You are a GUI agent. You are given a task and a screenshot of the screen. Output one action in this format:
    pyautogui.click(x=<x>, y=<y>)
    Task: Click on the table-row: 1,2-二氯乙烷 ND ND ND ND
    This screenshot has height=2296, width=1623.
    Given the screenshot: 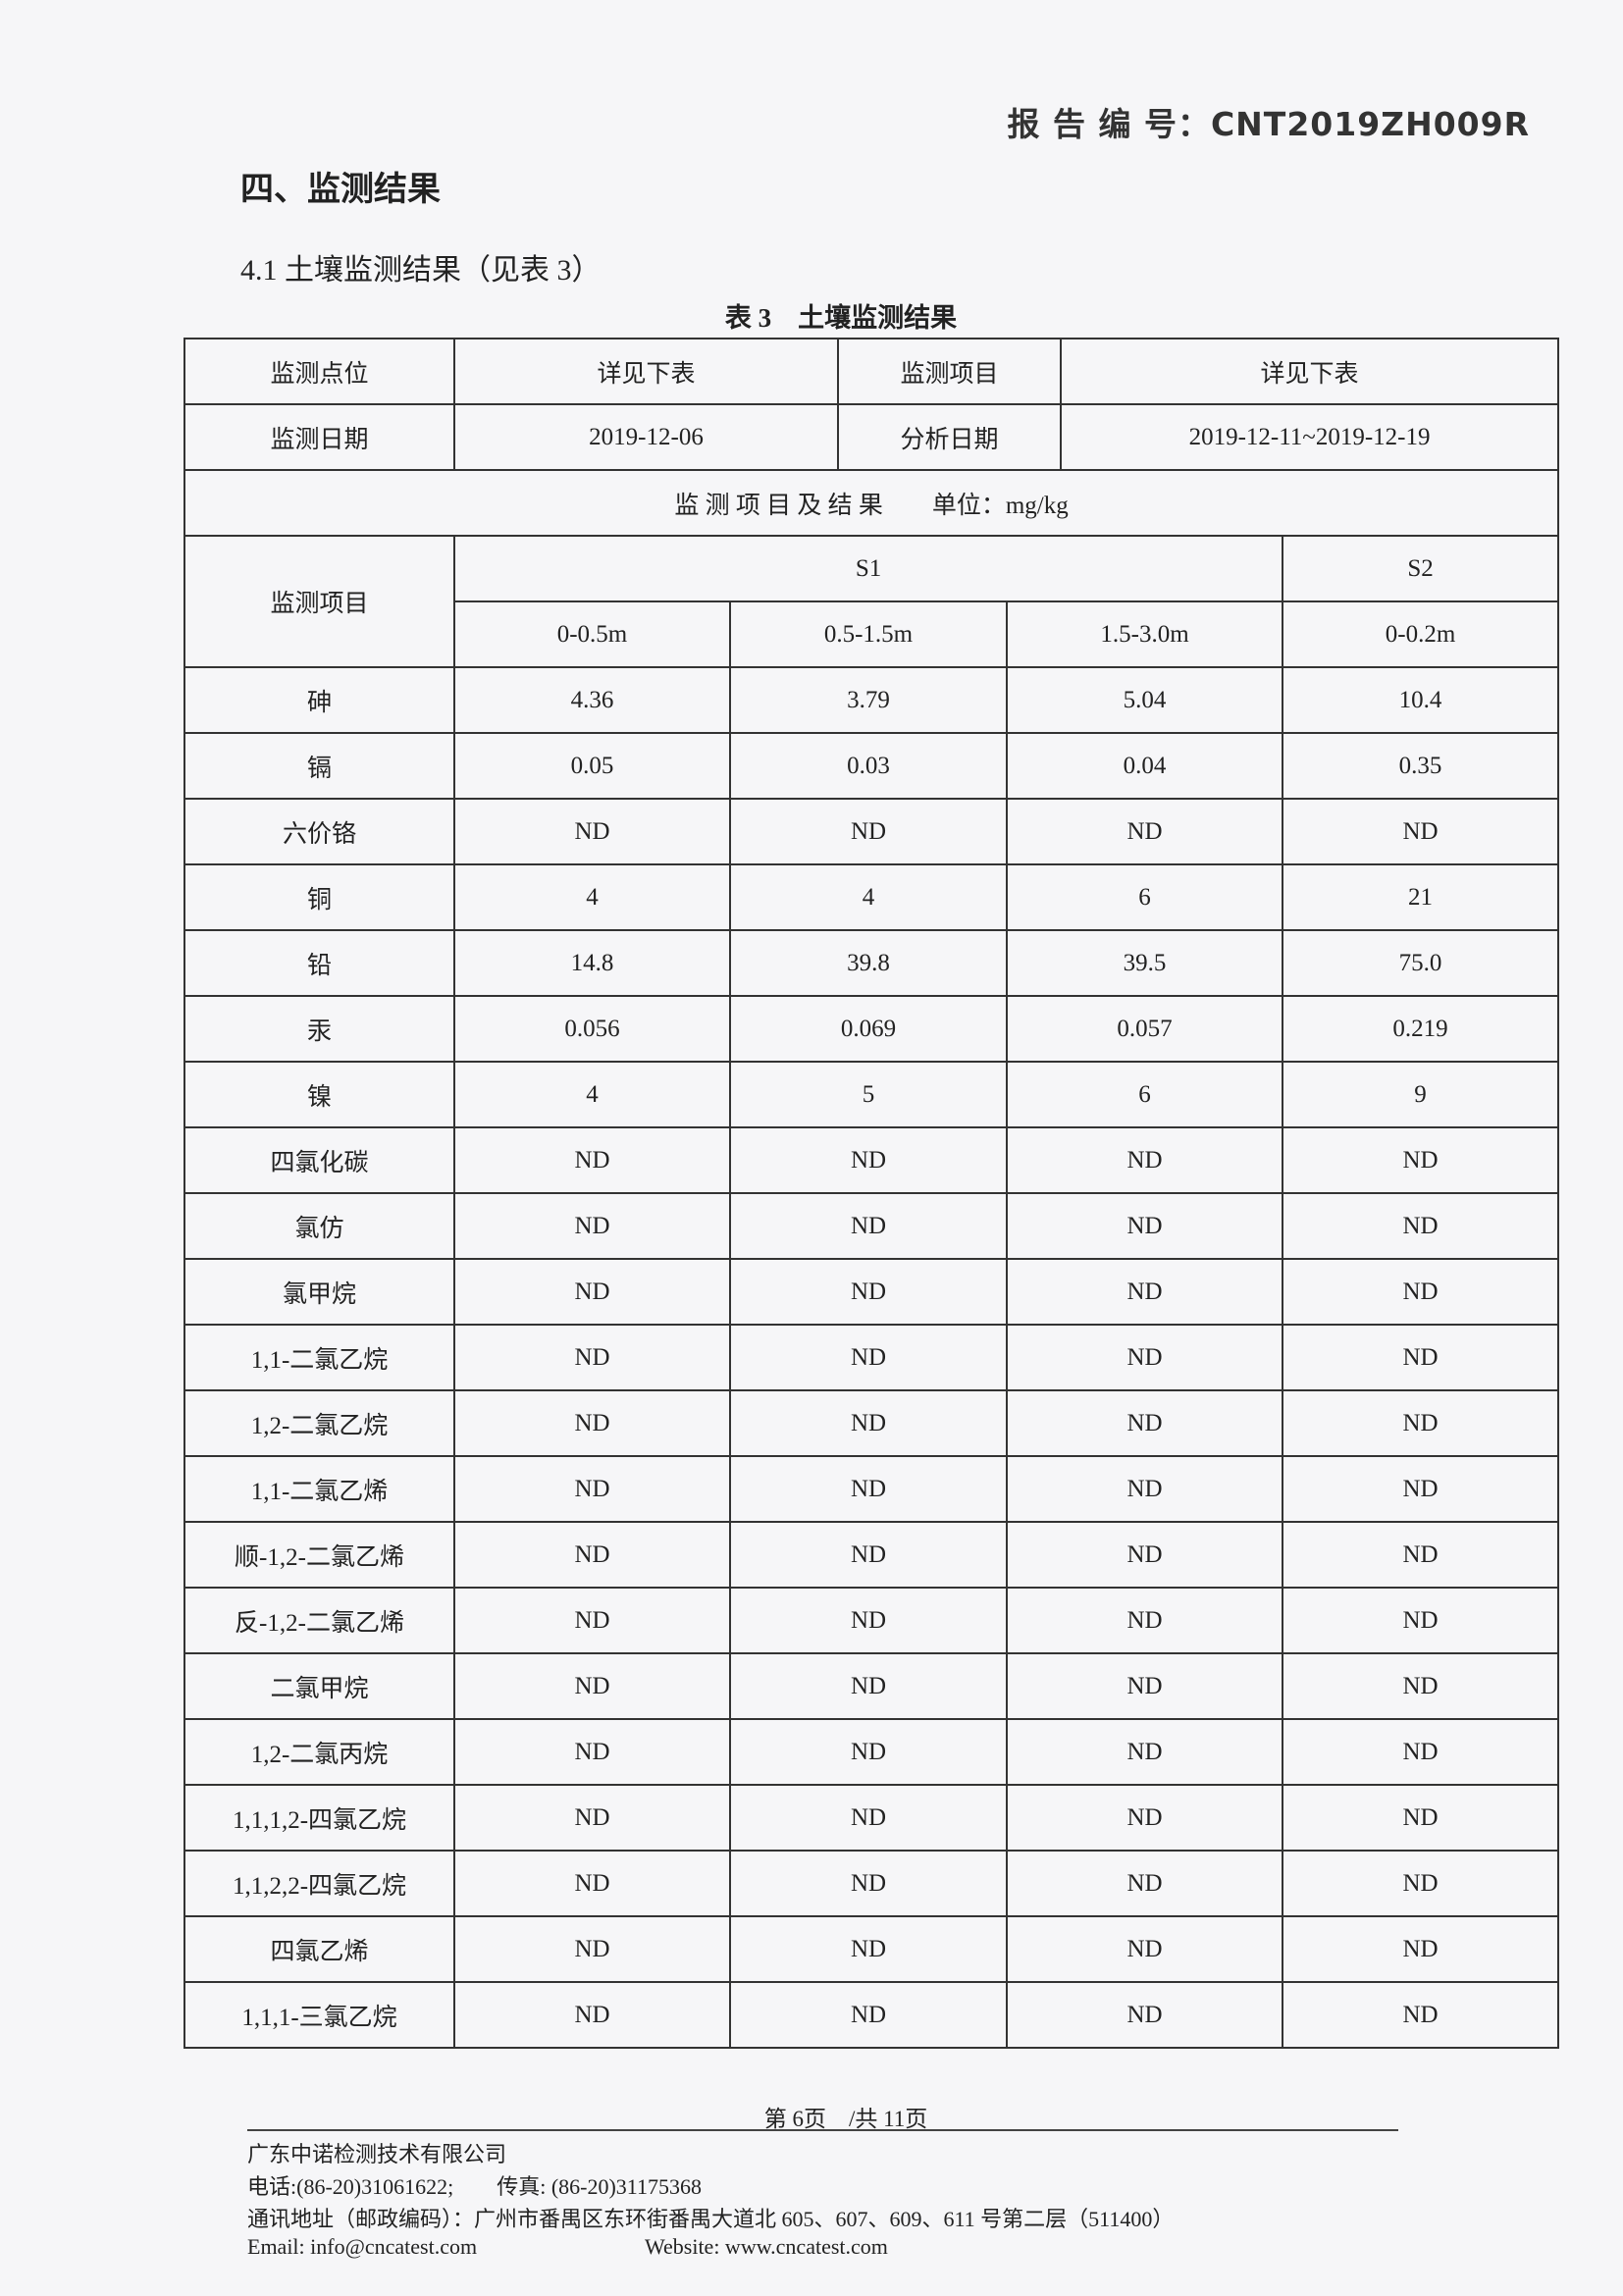 What is the action you would take?
    pyautogui.click(x=871, y=1423)
    